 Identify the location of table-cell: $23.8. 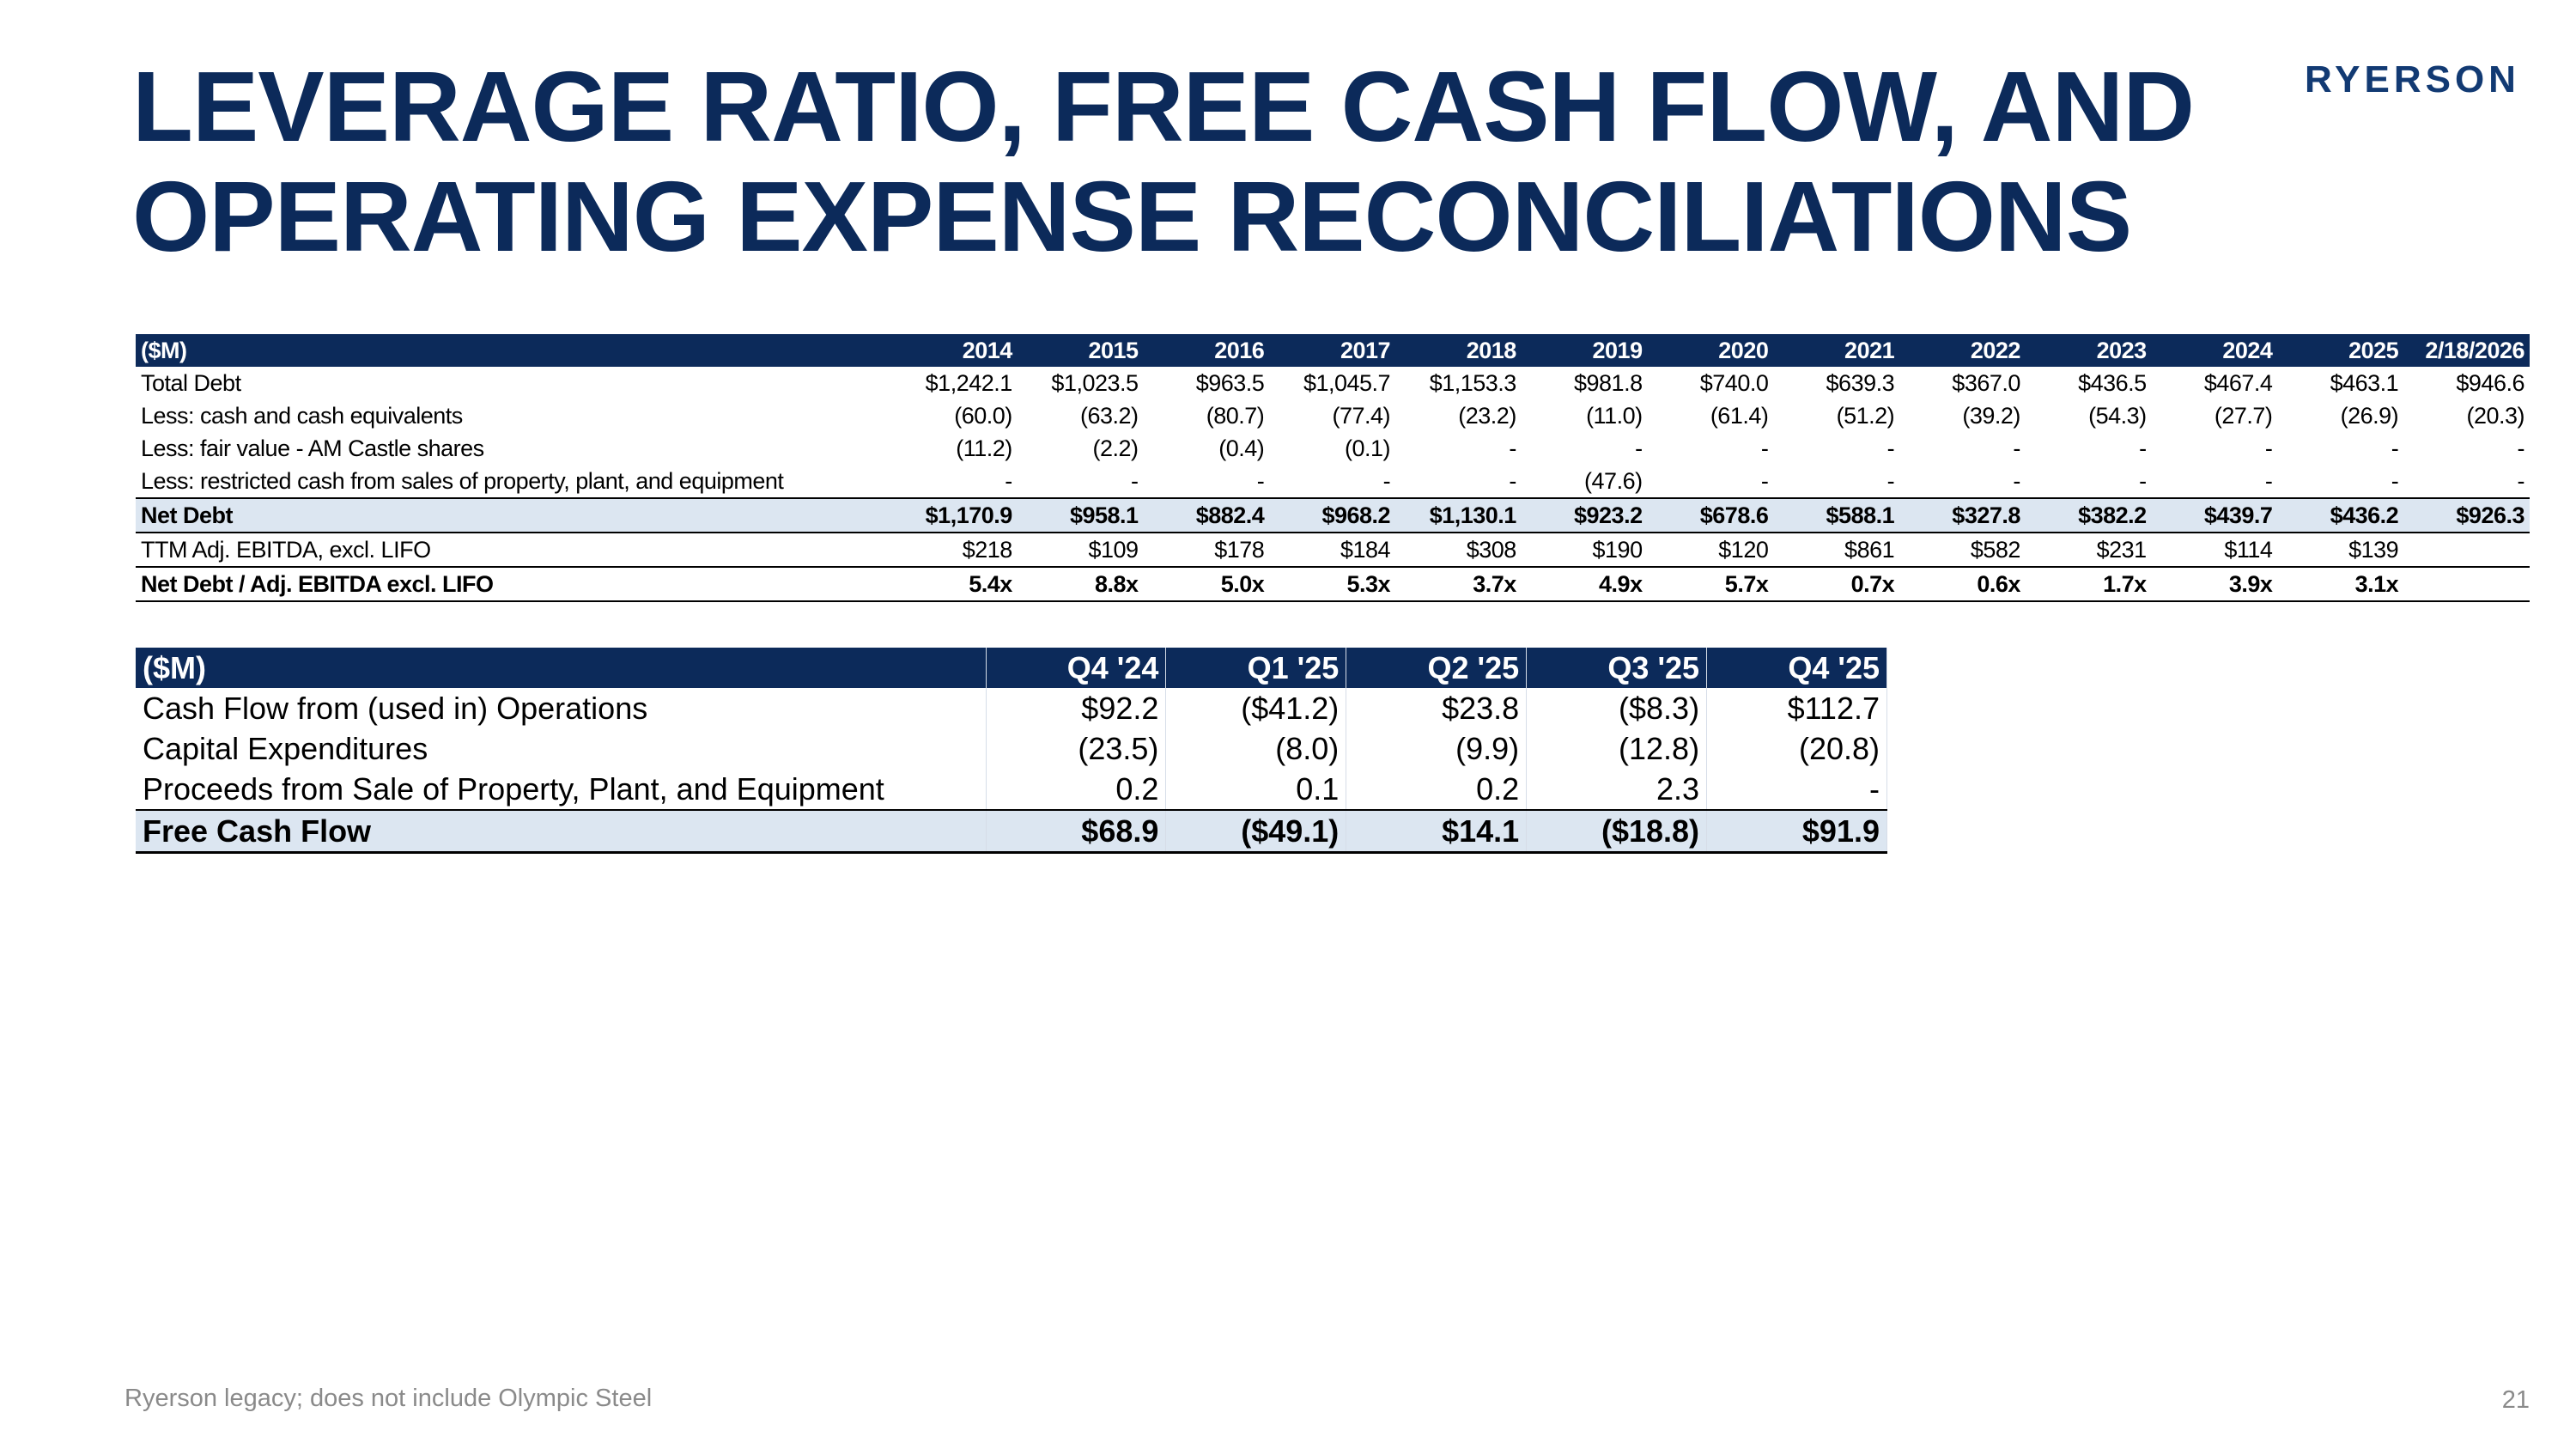
(1437, 708).